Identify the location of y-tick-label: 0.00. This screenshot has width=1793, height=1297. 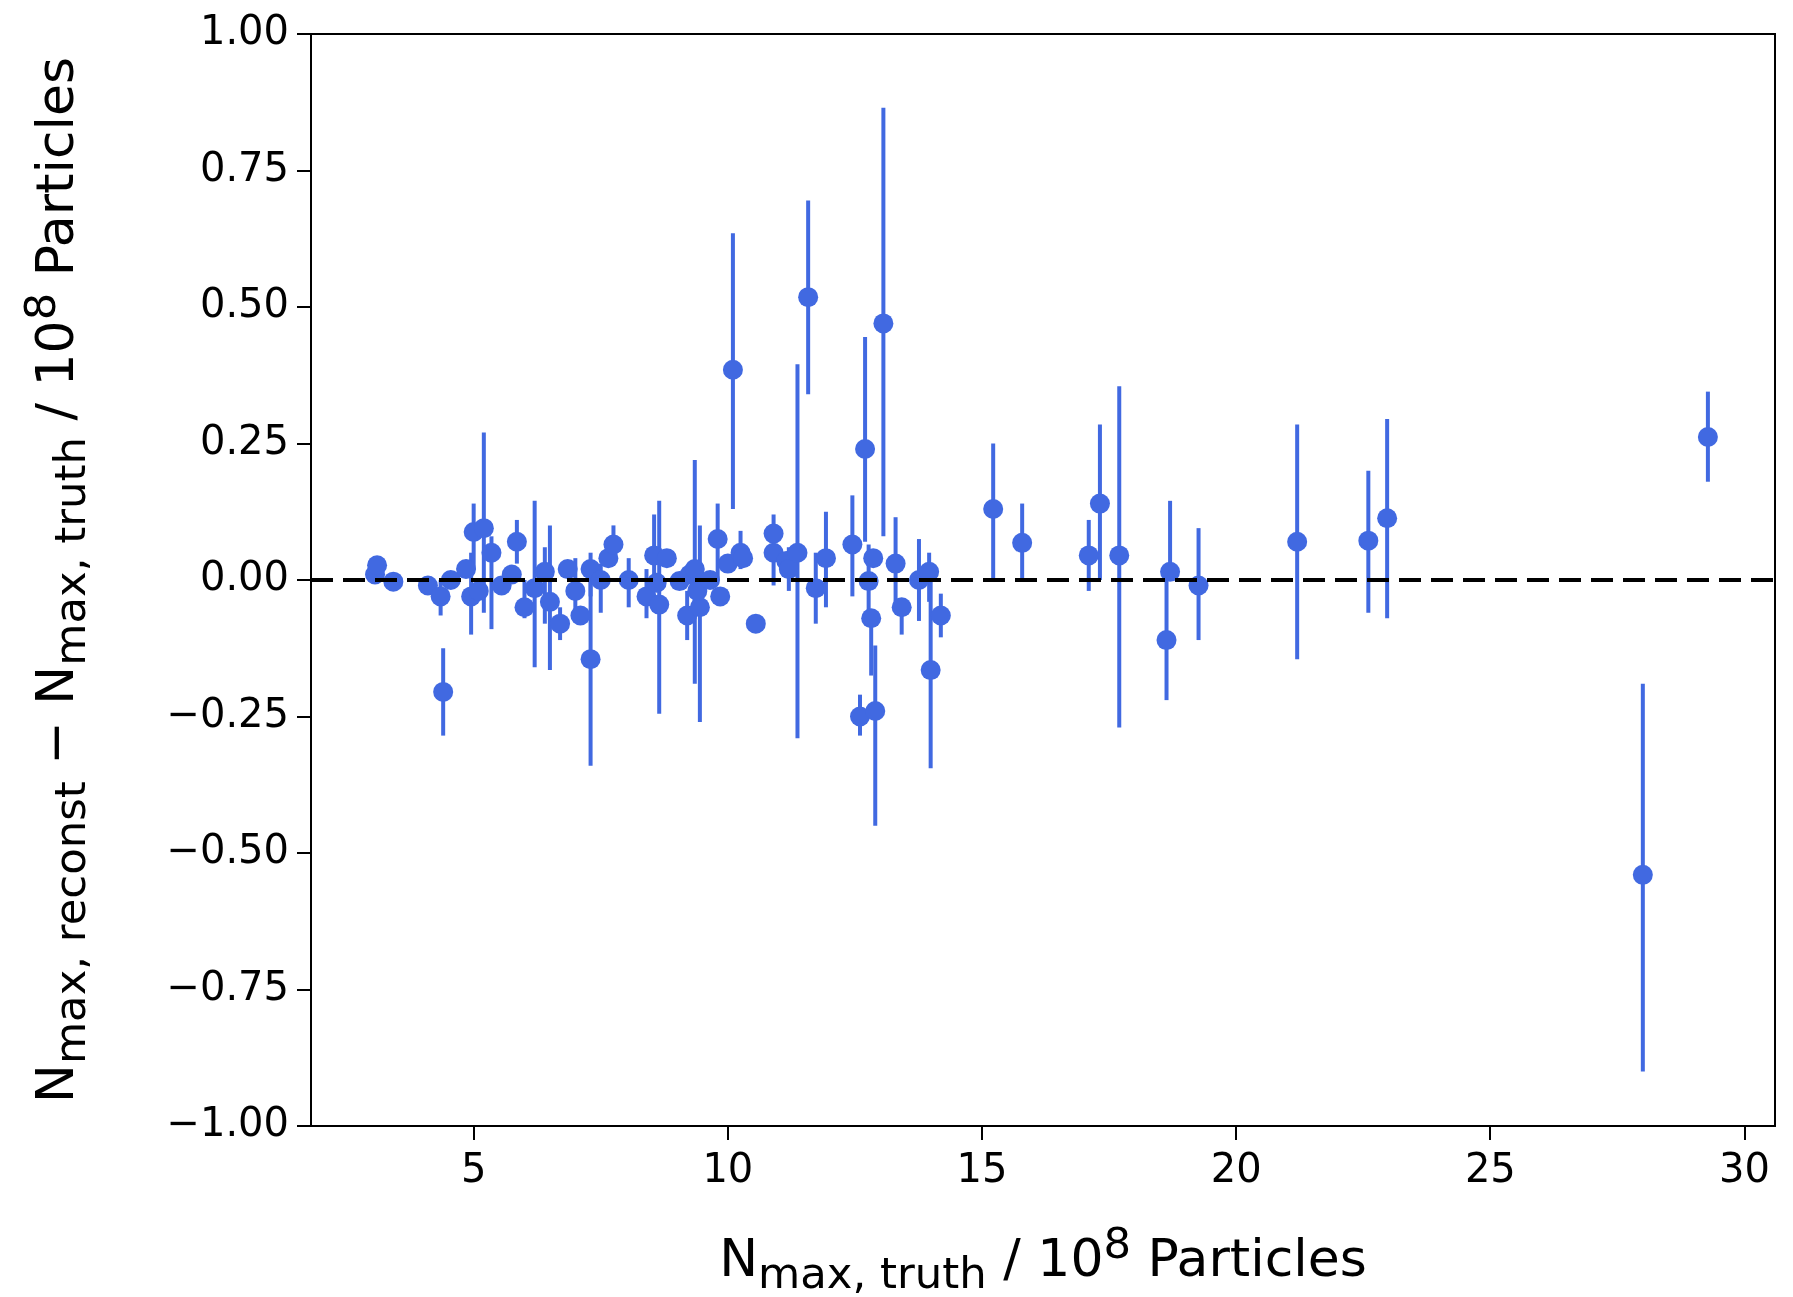
(244, 576).